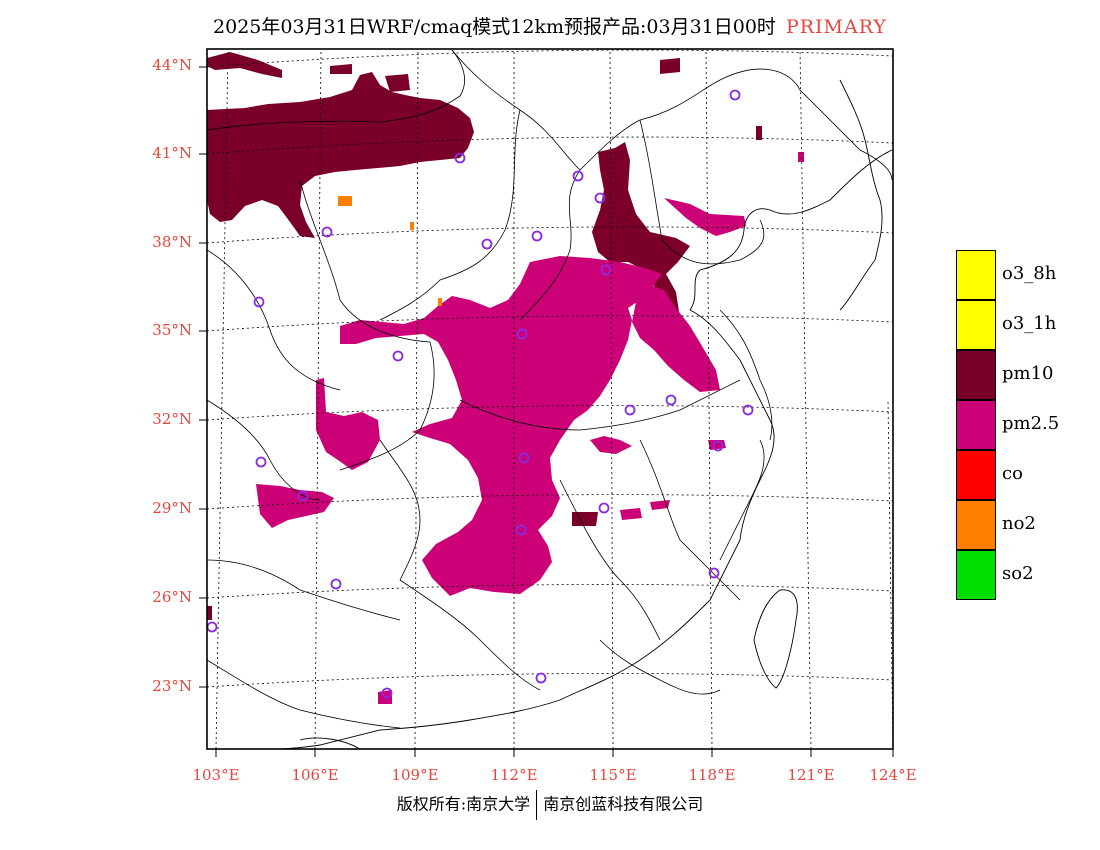  I want to click on lat-label-41: 41°N, so click(172, 153).